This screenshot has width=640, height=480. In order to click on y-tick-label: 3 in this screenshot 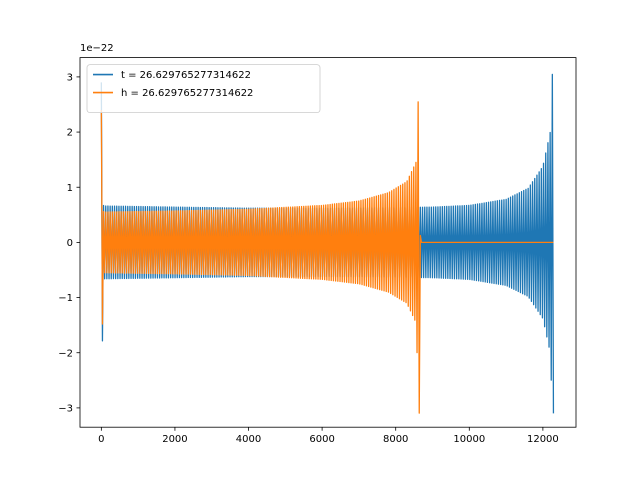, I will do `click(70, 78)`.